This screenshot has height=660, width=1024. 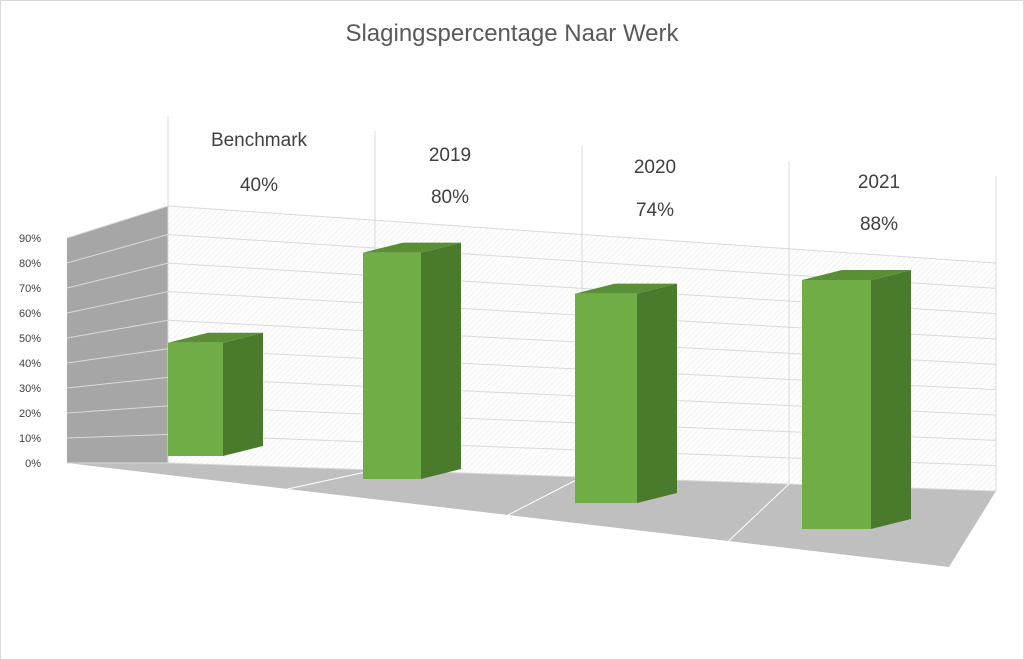 I want to click on chart-title: Slagingspercentage Naar Werk, so click(x=512, y=33).